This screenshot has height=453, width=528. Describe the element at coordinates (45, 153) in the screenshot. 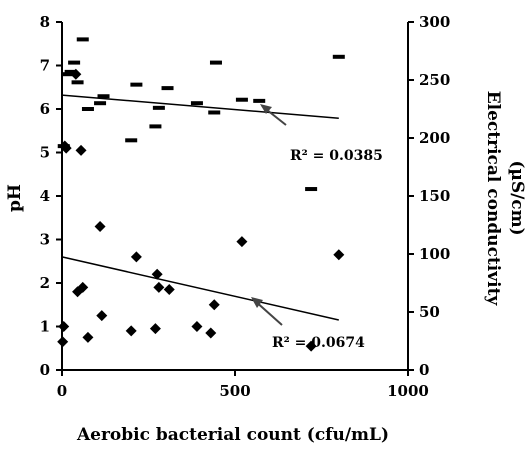

I see `y-left-tick-label-5: 5` at that location.